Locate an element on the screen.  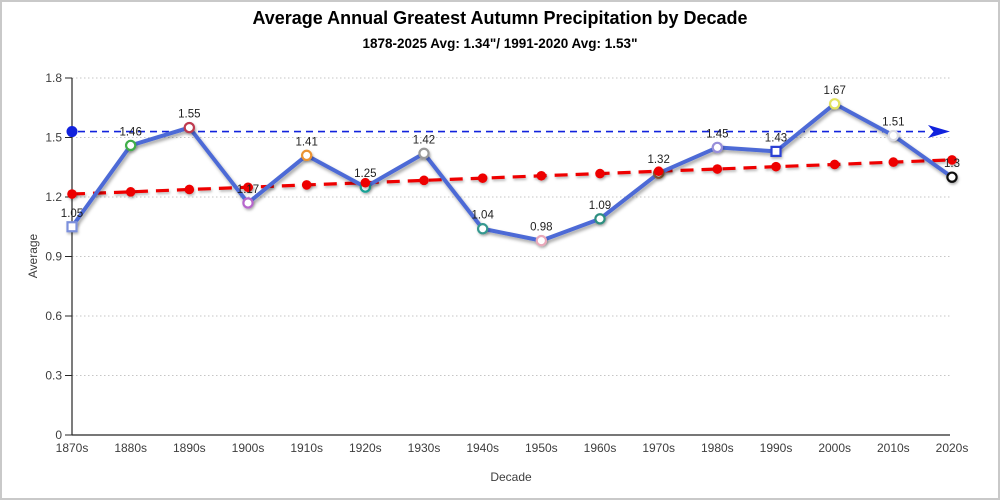
data-point-label: 1.09 is located at coordinates (600, 206).